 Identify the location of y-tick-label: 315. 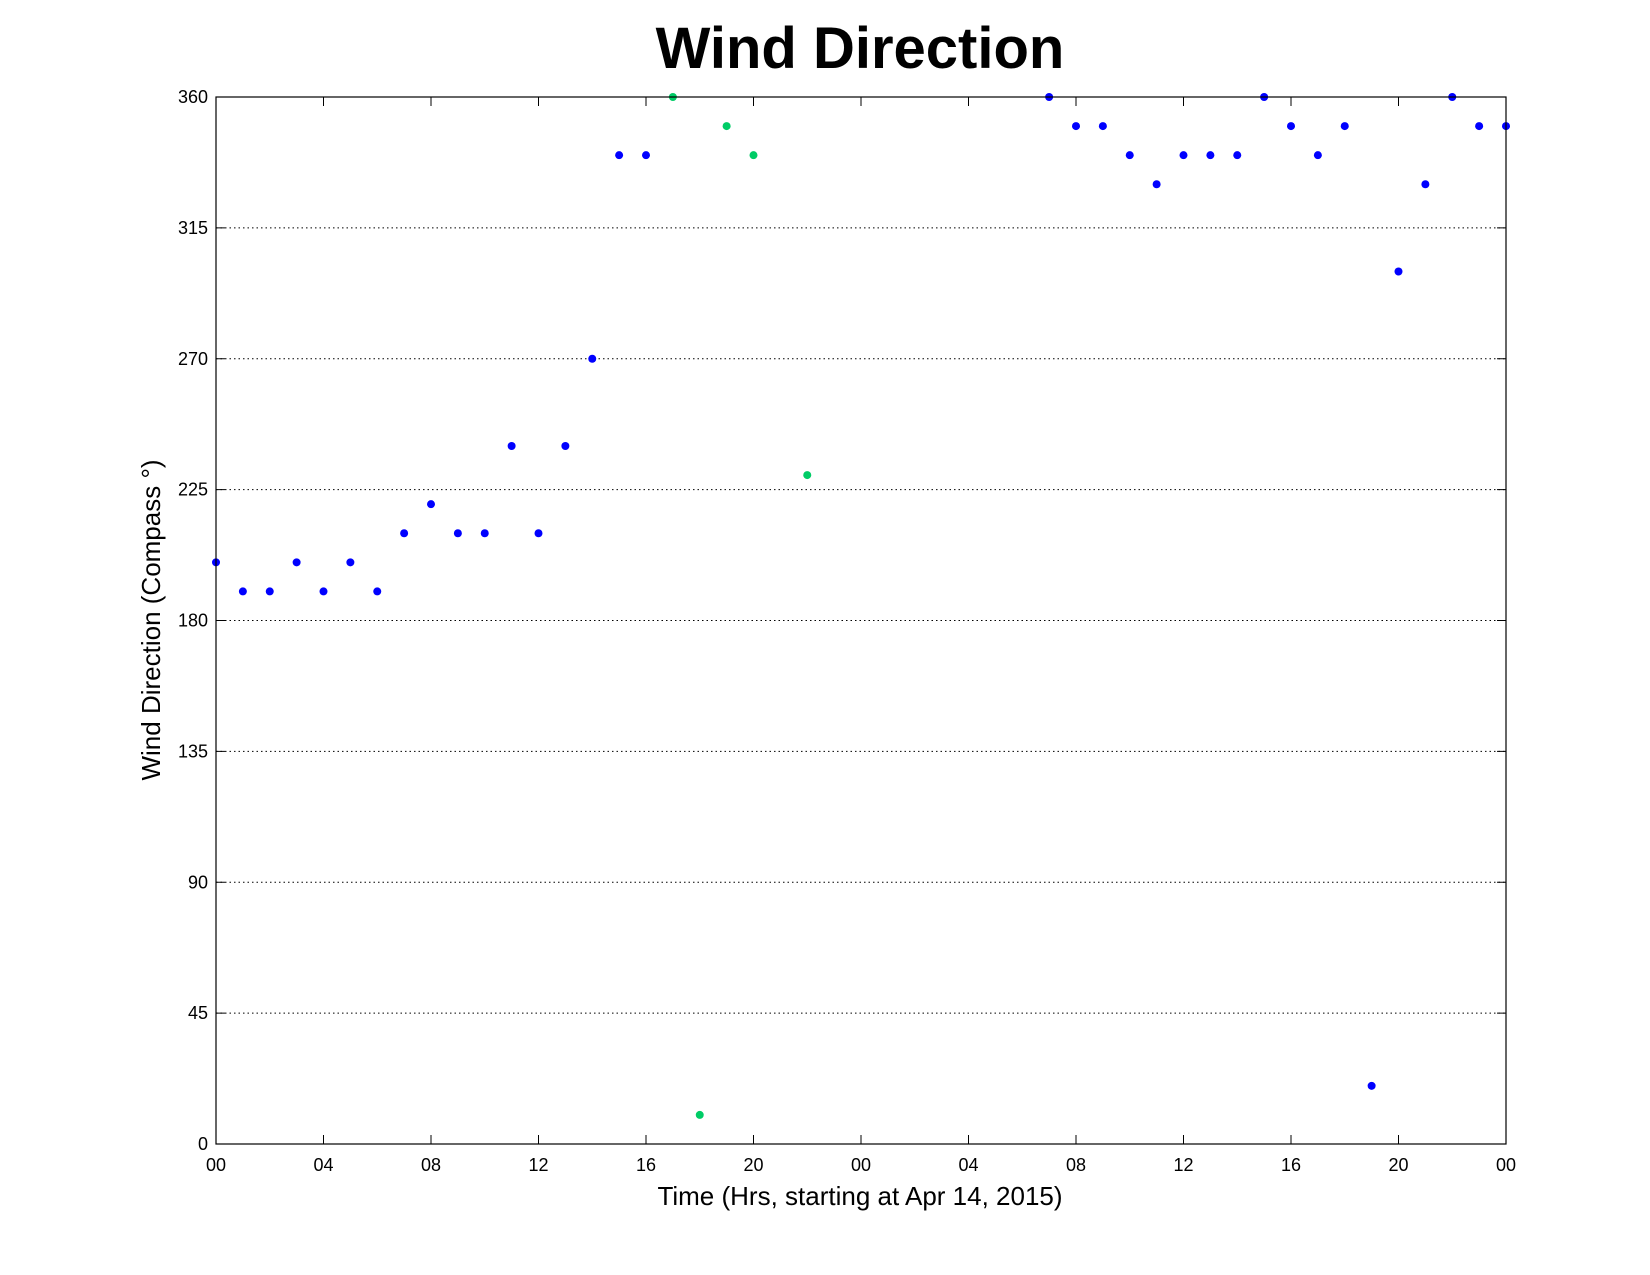
(193, 228).